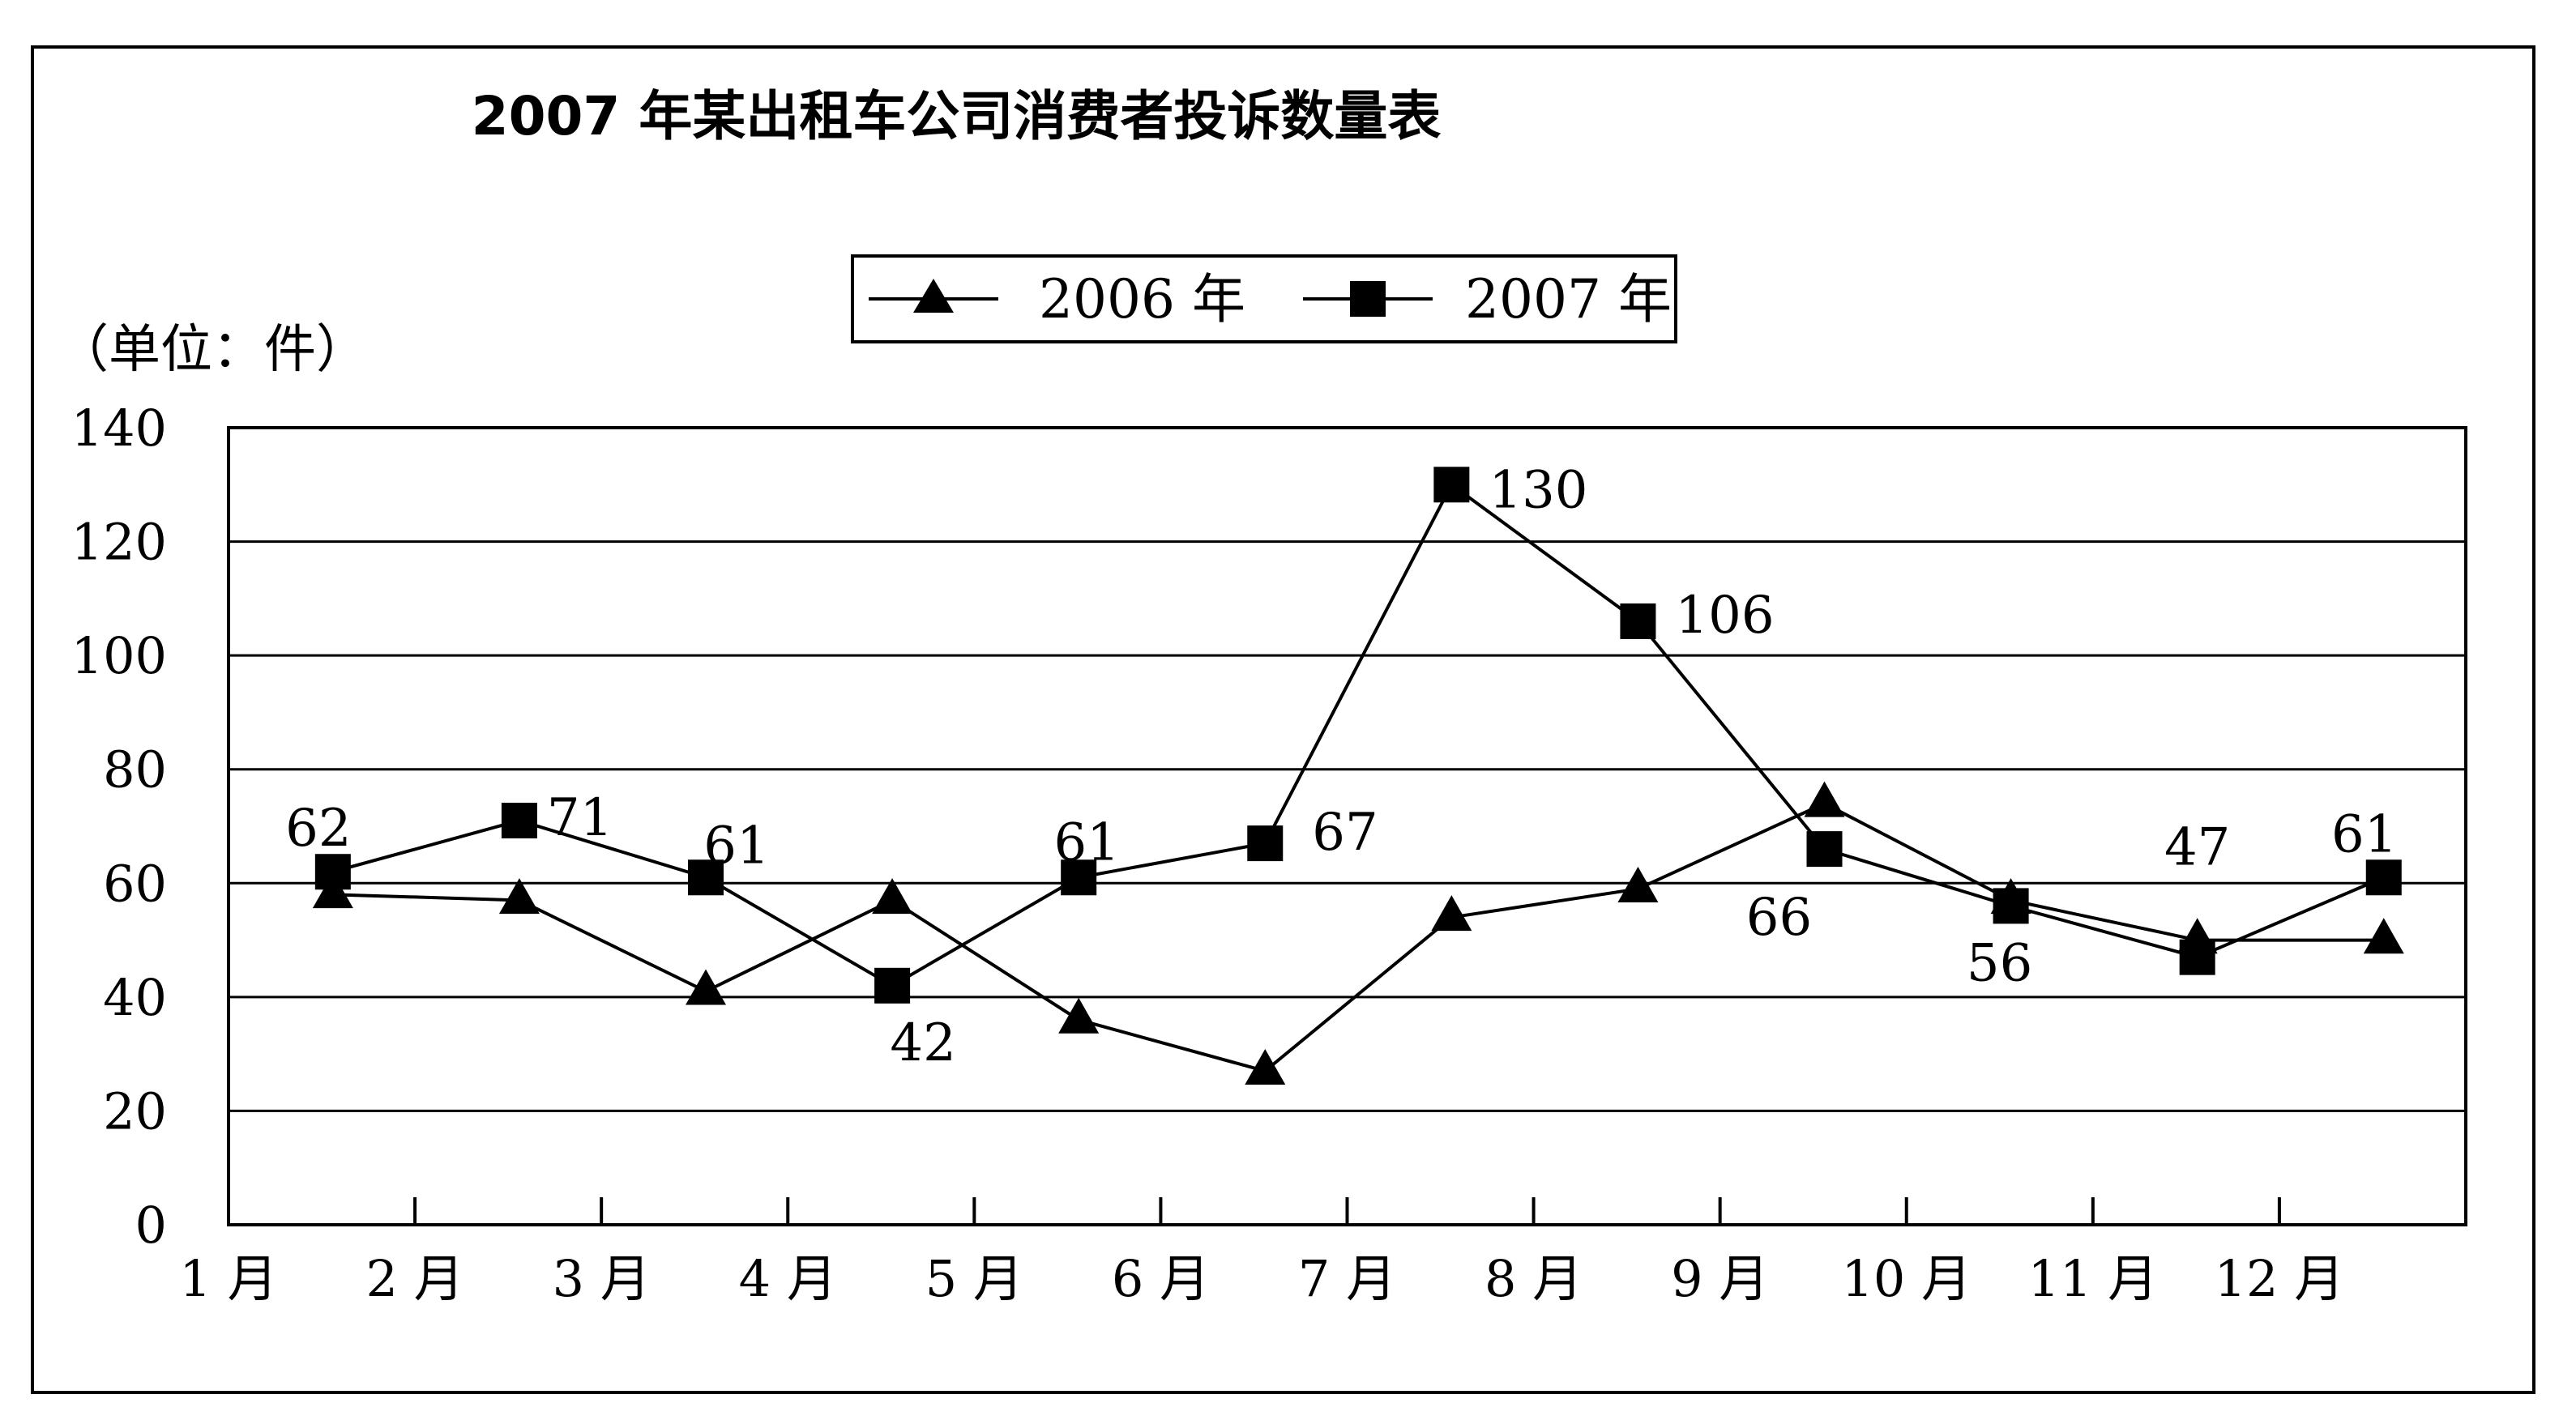 This screenshot has width=2576, height=1420. I want to click on y-tick-label: 20, so click(135, 1111).